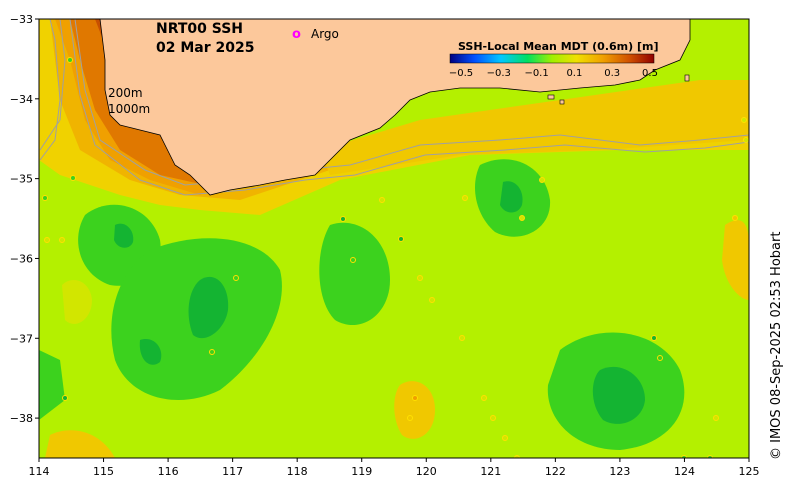  I want to click on y-axis-tick-label: −37, so click(21, 338).